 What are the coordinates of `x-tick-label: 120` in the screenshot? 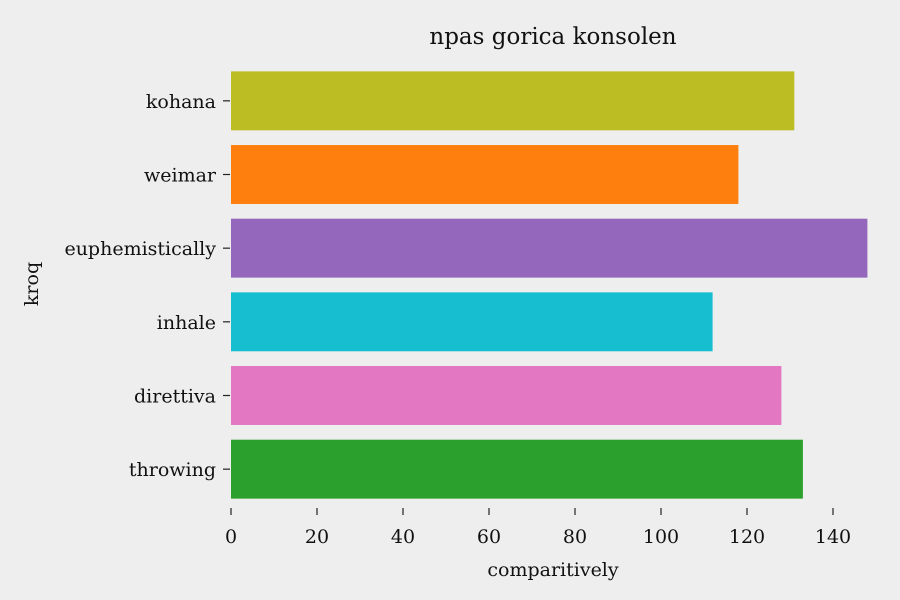 It's located at (747, 537).